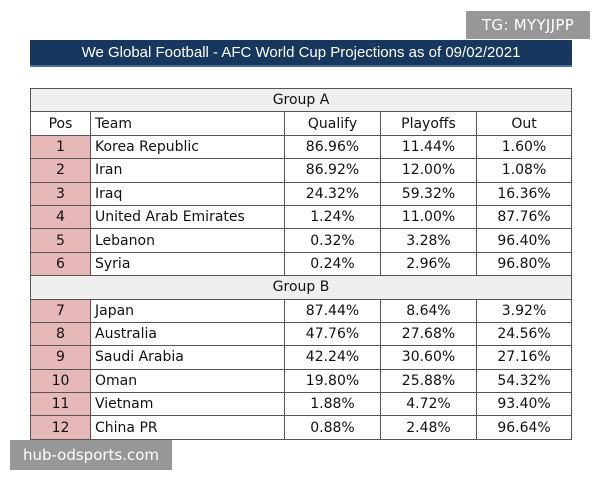 The width and height of the screenshot is (600, 480). I want to click on cell-team: Saudi Arabia, so click(187, 357).